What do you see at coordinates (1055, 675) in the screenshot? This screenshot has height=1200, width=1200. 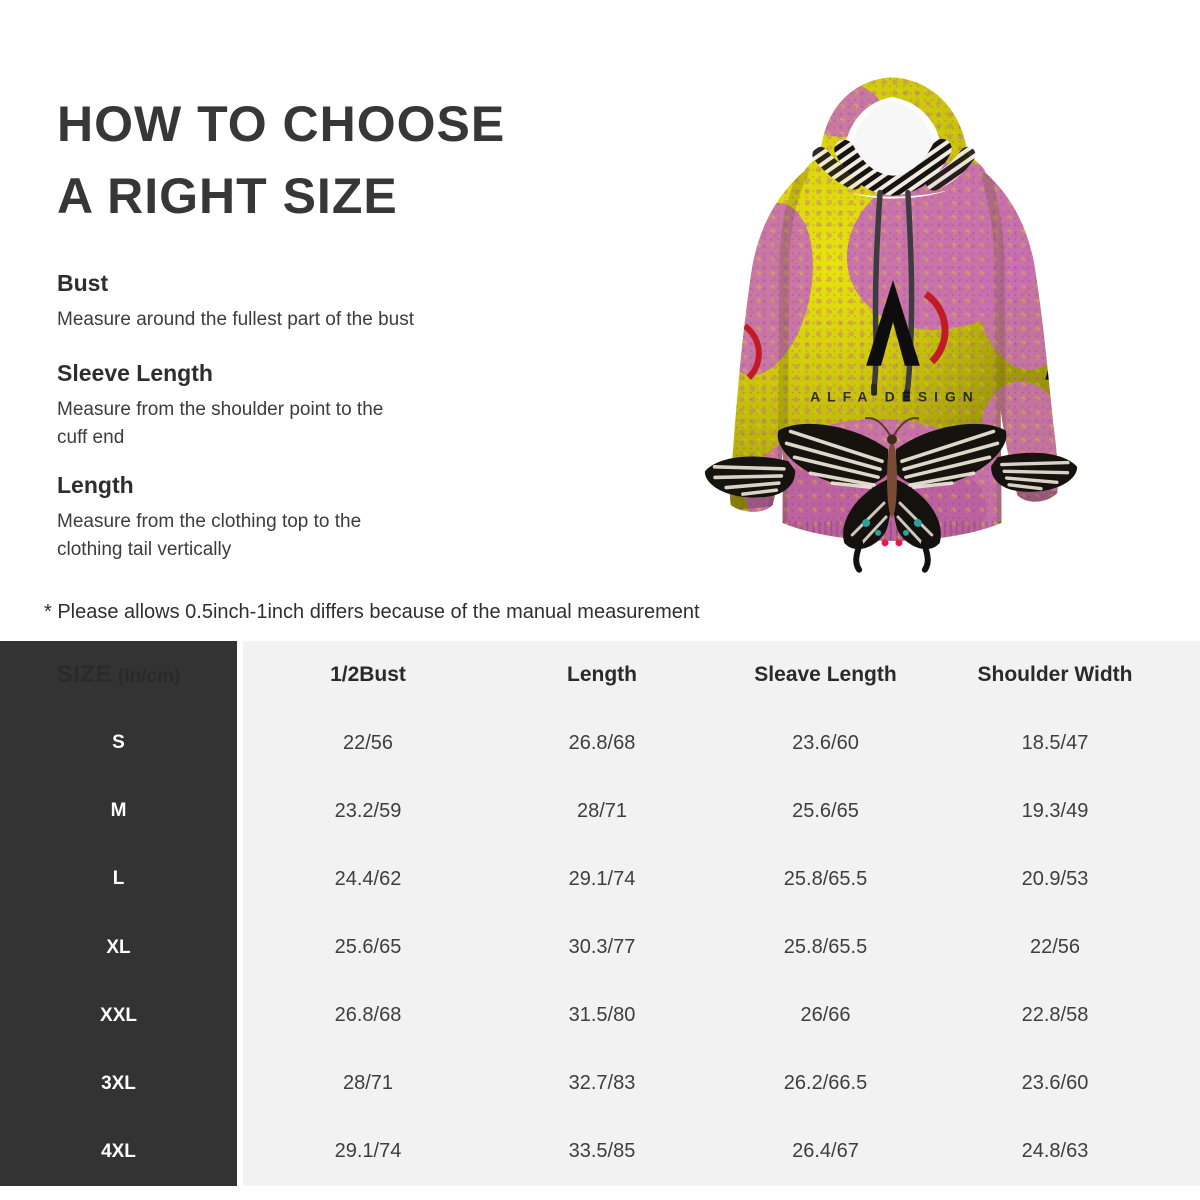 I see `col-header-shoulder-width: Shoulder Width` at bounding box center [1055, 675].